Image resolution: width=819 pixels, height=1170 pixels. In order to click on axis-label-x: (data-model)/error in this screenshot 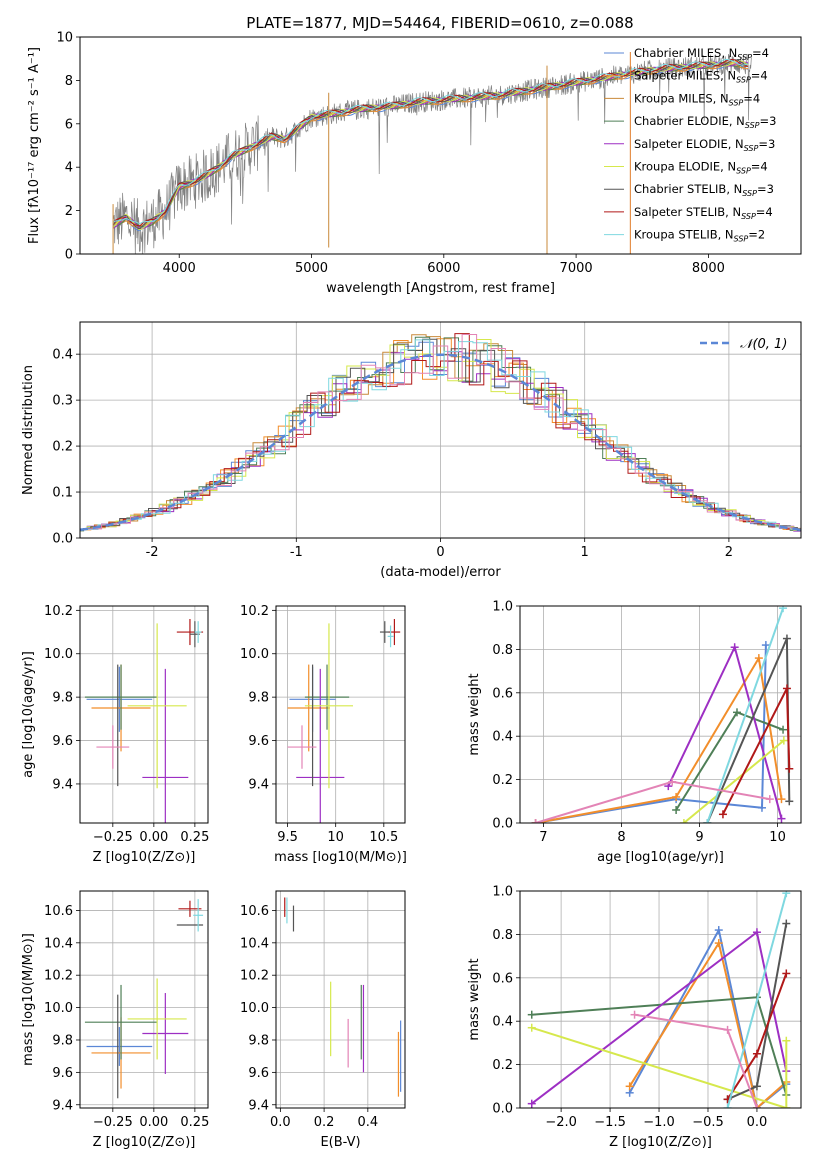, I will do `click(440, 572)`.